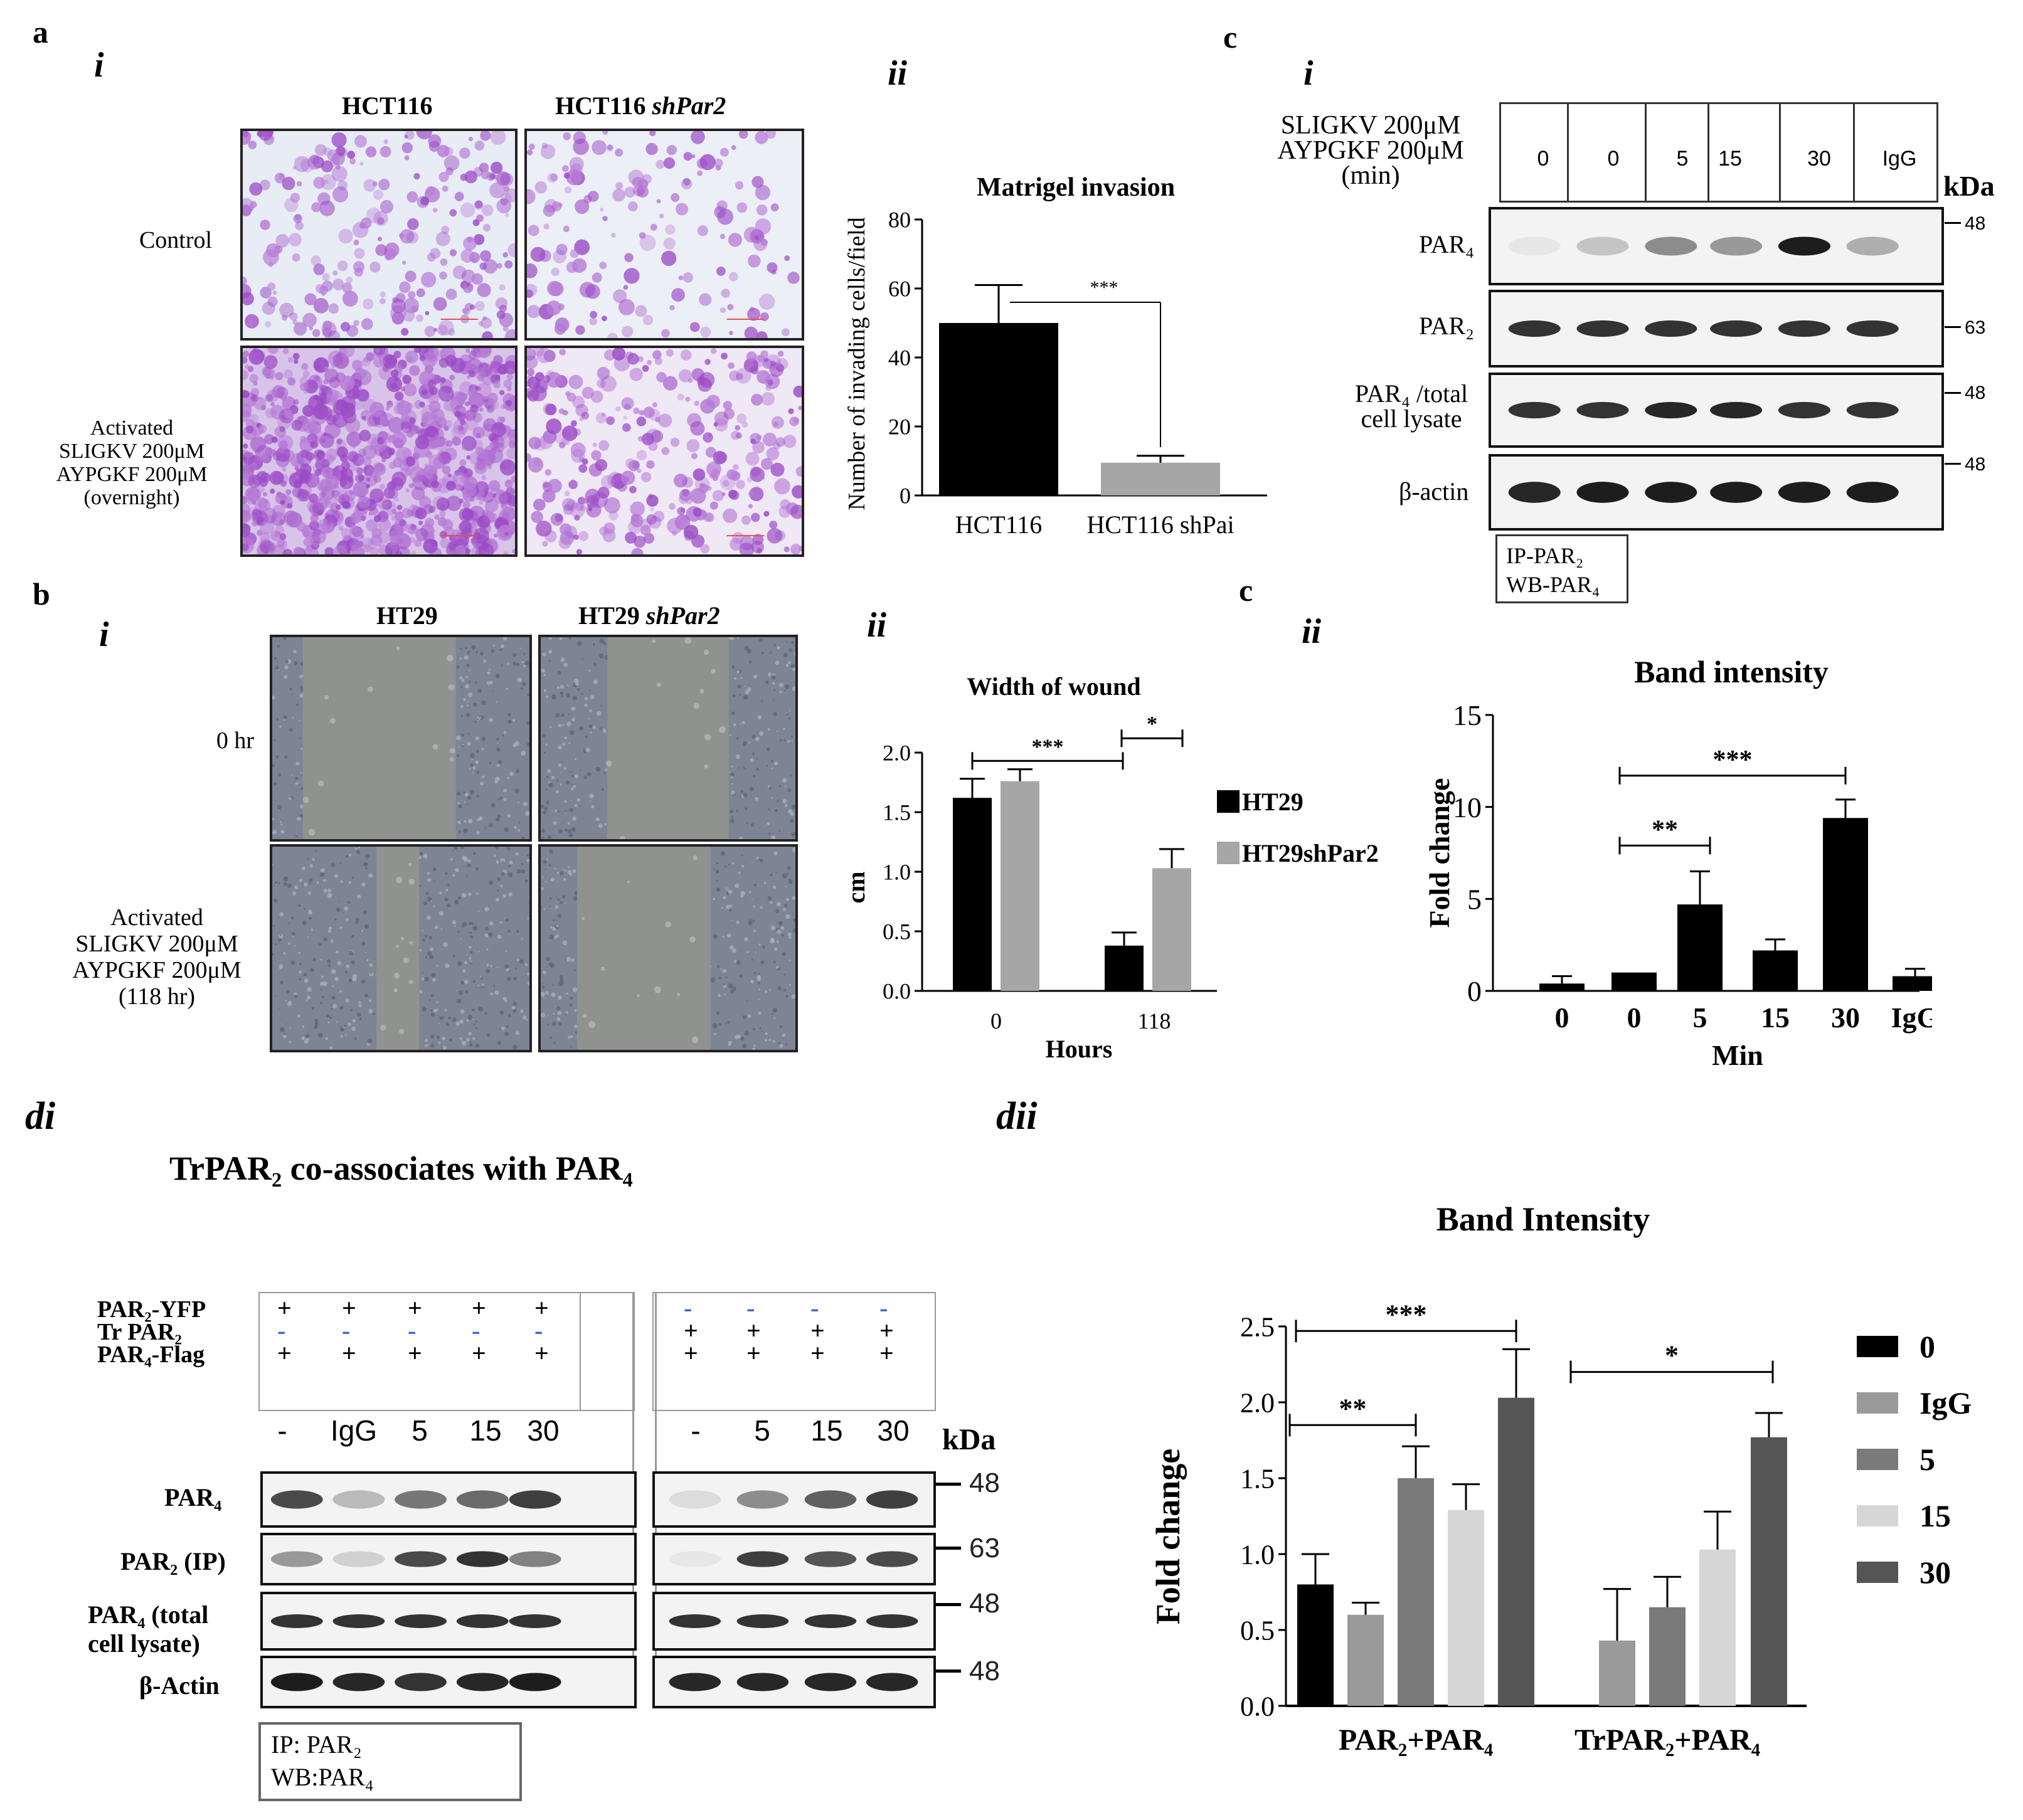 The image size is (2023, 1820). Describe the element at coordinates (41, 32) in the screenshot. I see `panel-a-label: a` at that location.